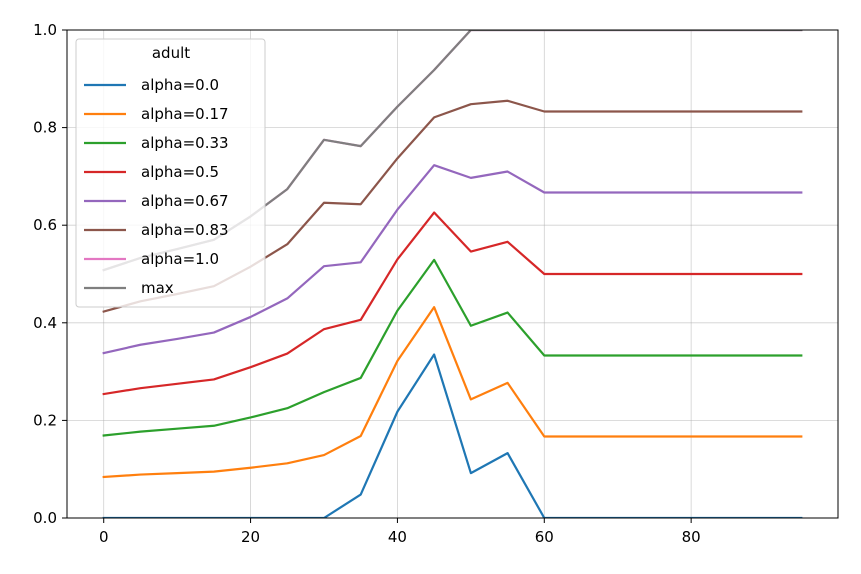 The height and width of the screenshot is (574, 861). What do you see at coordinates (185, 230) in the screenshot?
I see `legend-label: alpha=0.83` at bounding box center [185, 230].